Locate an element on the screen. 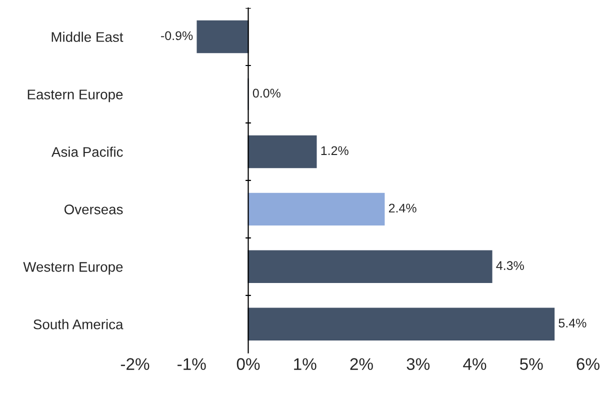  x-tick-label: 0% is located at coordinates (248, 364).